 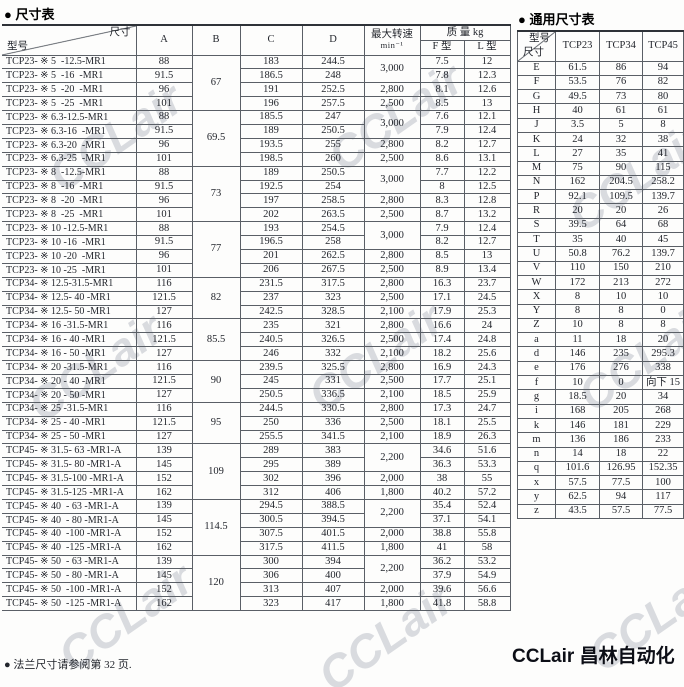 What do you see at coordinates (621, 139) in the screenshot?
I see `tcp34-value-cell: 32` at bounding box center [621, 139].